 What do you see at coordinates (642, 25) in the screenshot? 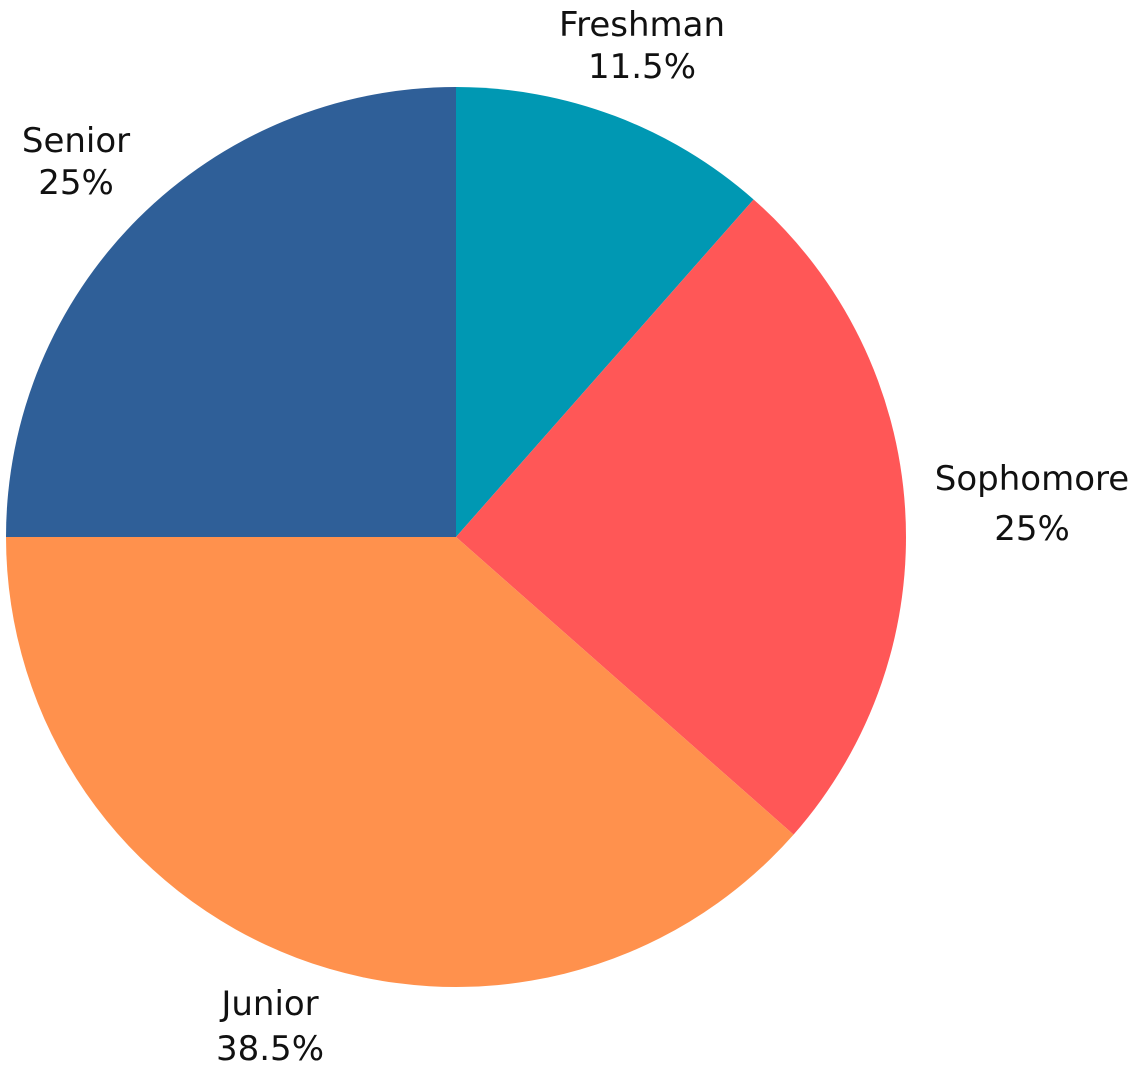
I see `slice-category-label-freshman: Freshman` at bounding box center [642, 25].